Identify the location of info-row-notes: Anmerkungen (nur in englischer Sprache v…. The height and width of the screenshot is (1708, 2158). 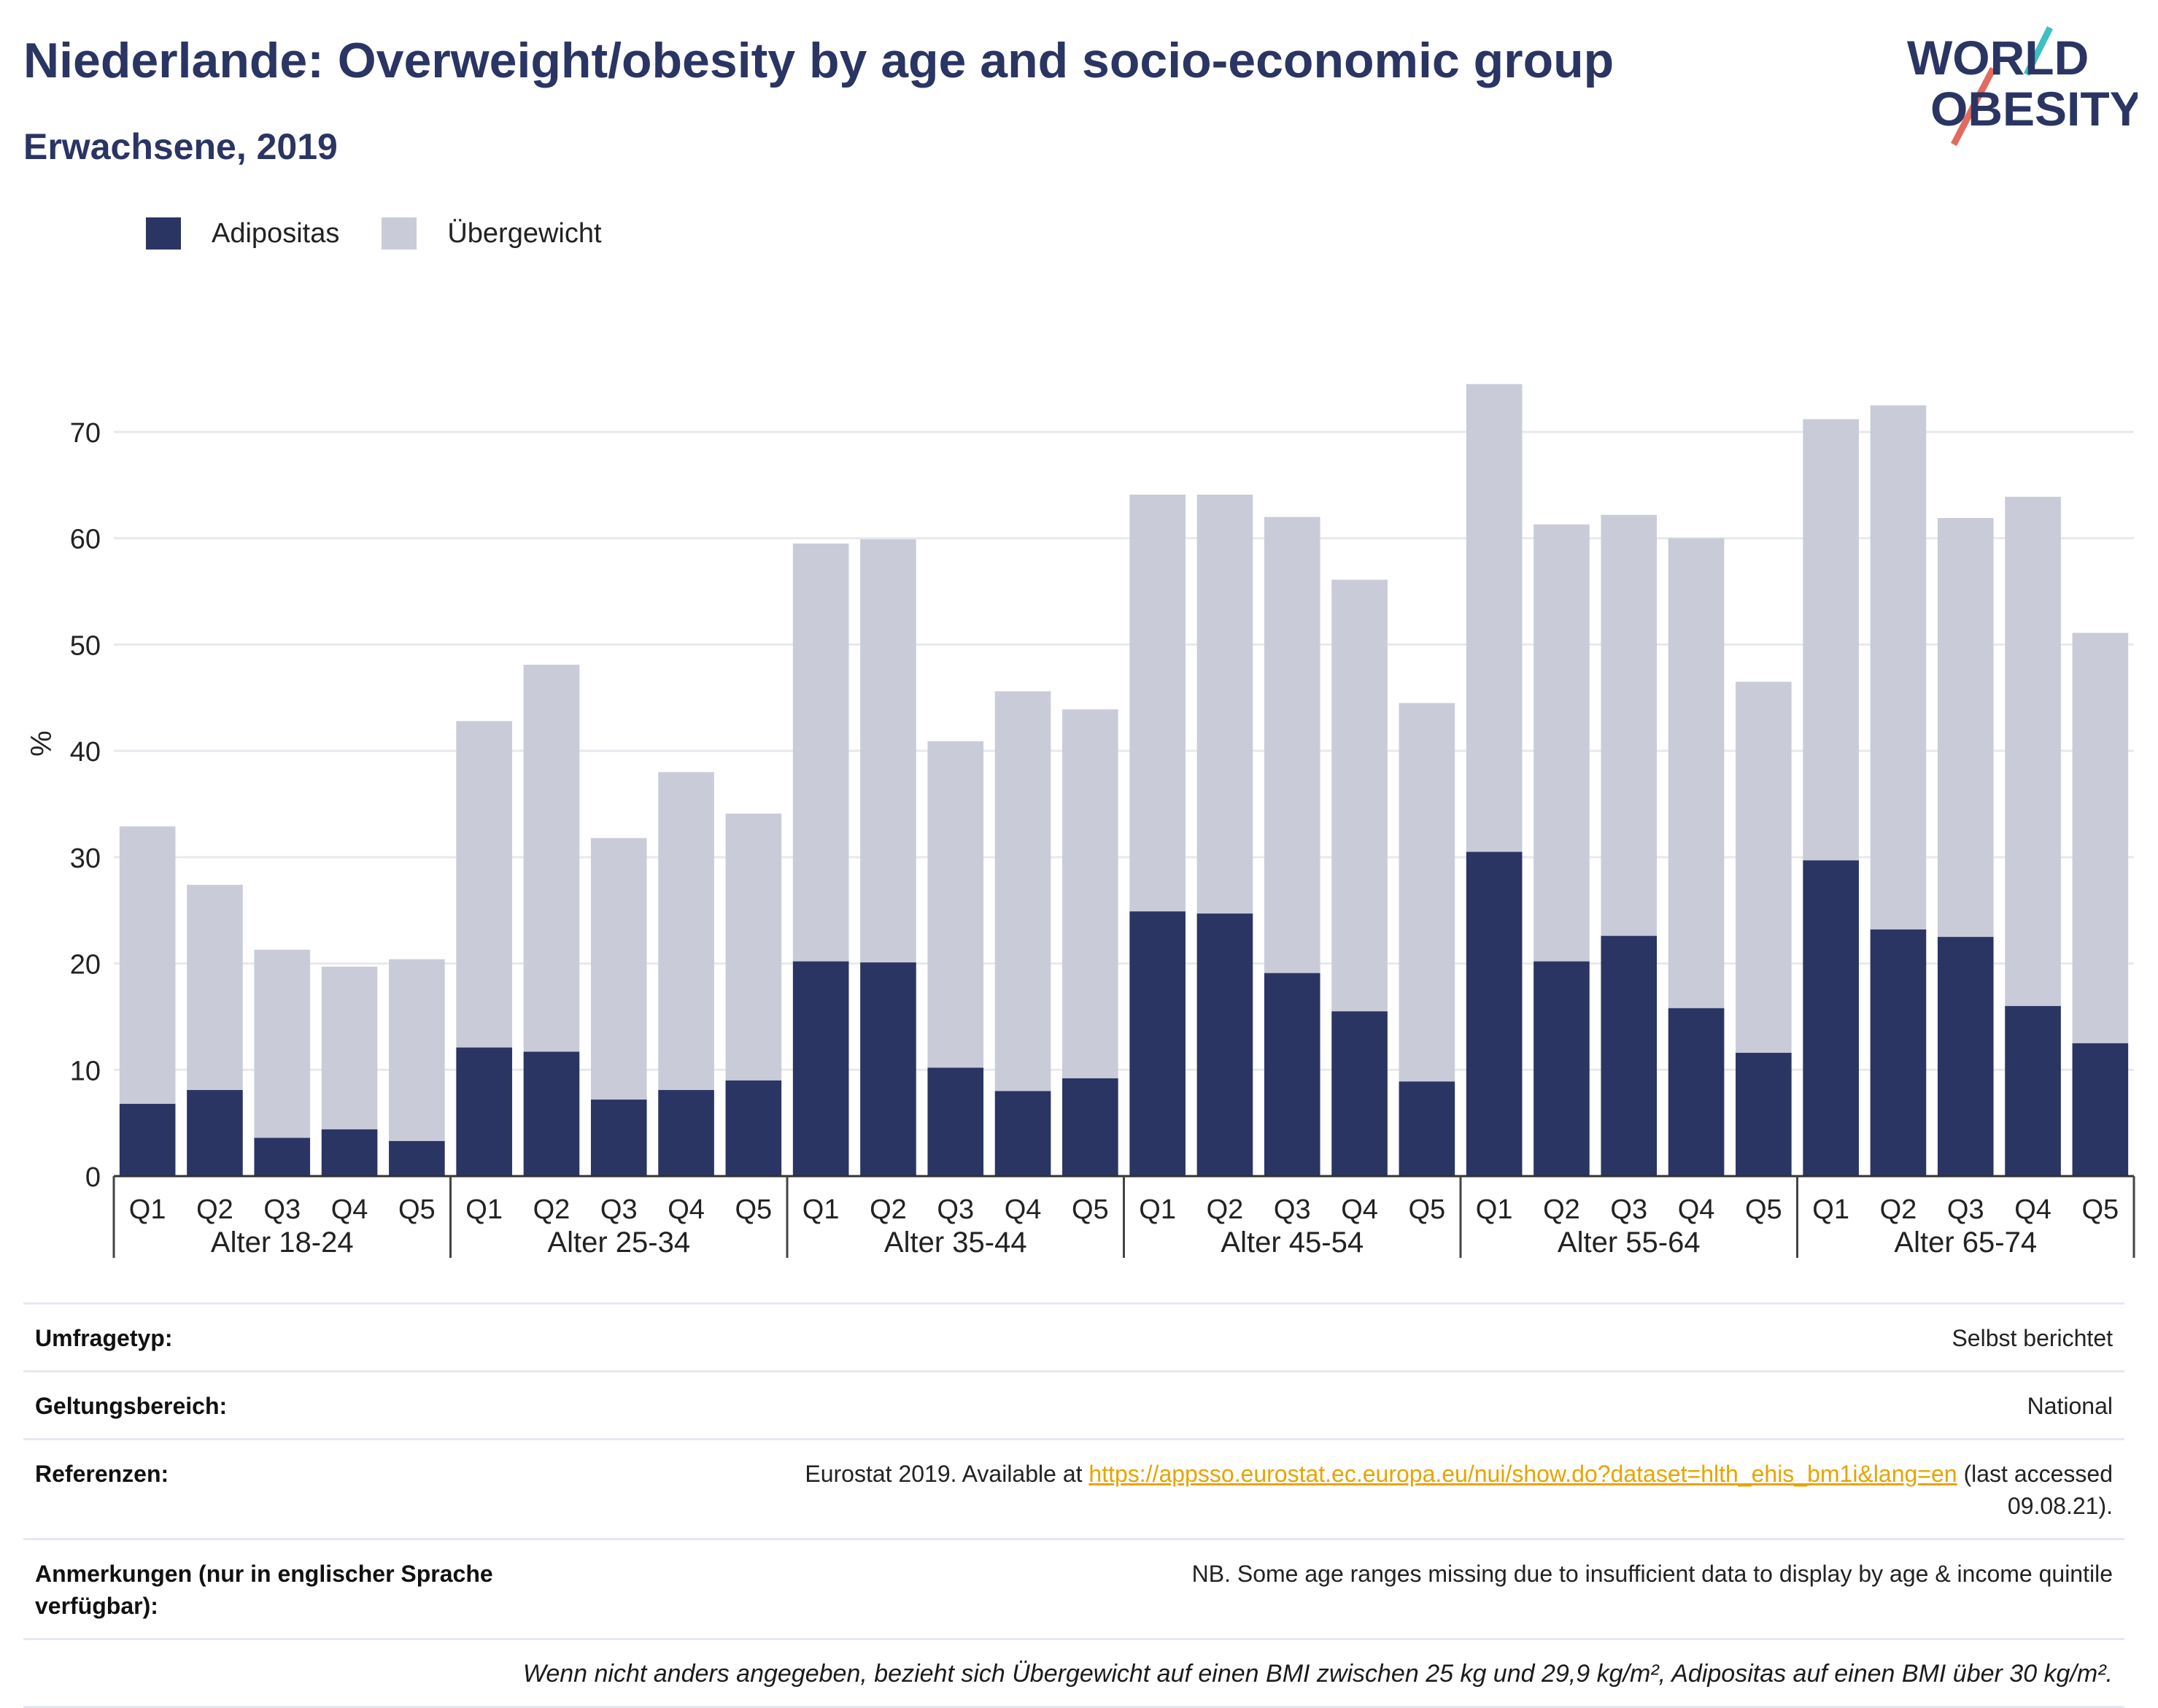
(1073, 1588).